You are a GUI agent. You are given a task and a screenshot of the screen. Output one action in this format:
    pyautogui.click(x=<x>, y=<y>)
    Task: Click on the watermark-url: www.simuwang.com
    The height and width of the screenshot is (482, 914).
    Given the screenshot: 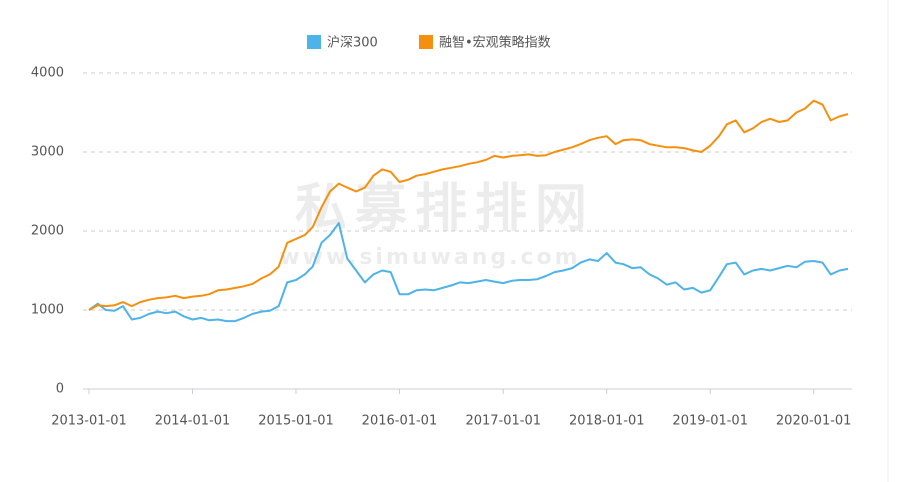 What is the action you would take?
    pyautogui.click(x=429, y=257)
    